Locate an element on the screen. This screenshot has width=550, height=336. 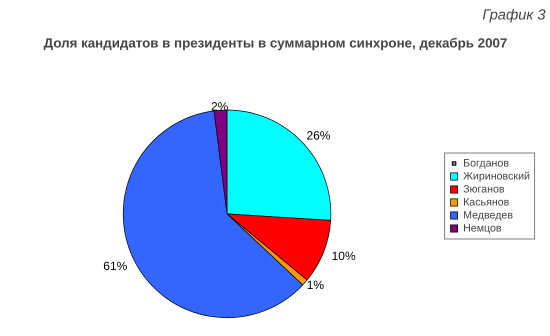
data-label: 26% is located at coordinates (318, 135).